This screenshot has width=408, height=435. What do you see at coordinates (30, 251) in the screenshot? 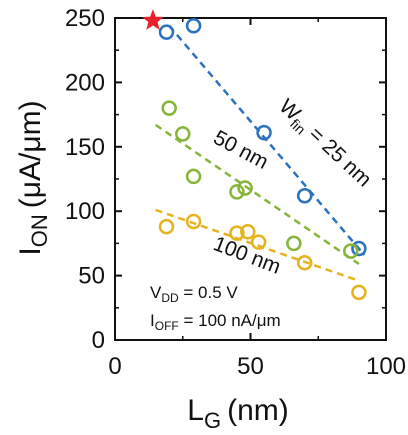
I see `y-axis-label-main: I` at bounding box center [30, 251].